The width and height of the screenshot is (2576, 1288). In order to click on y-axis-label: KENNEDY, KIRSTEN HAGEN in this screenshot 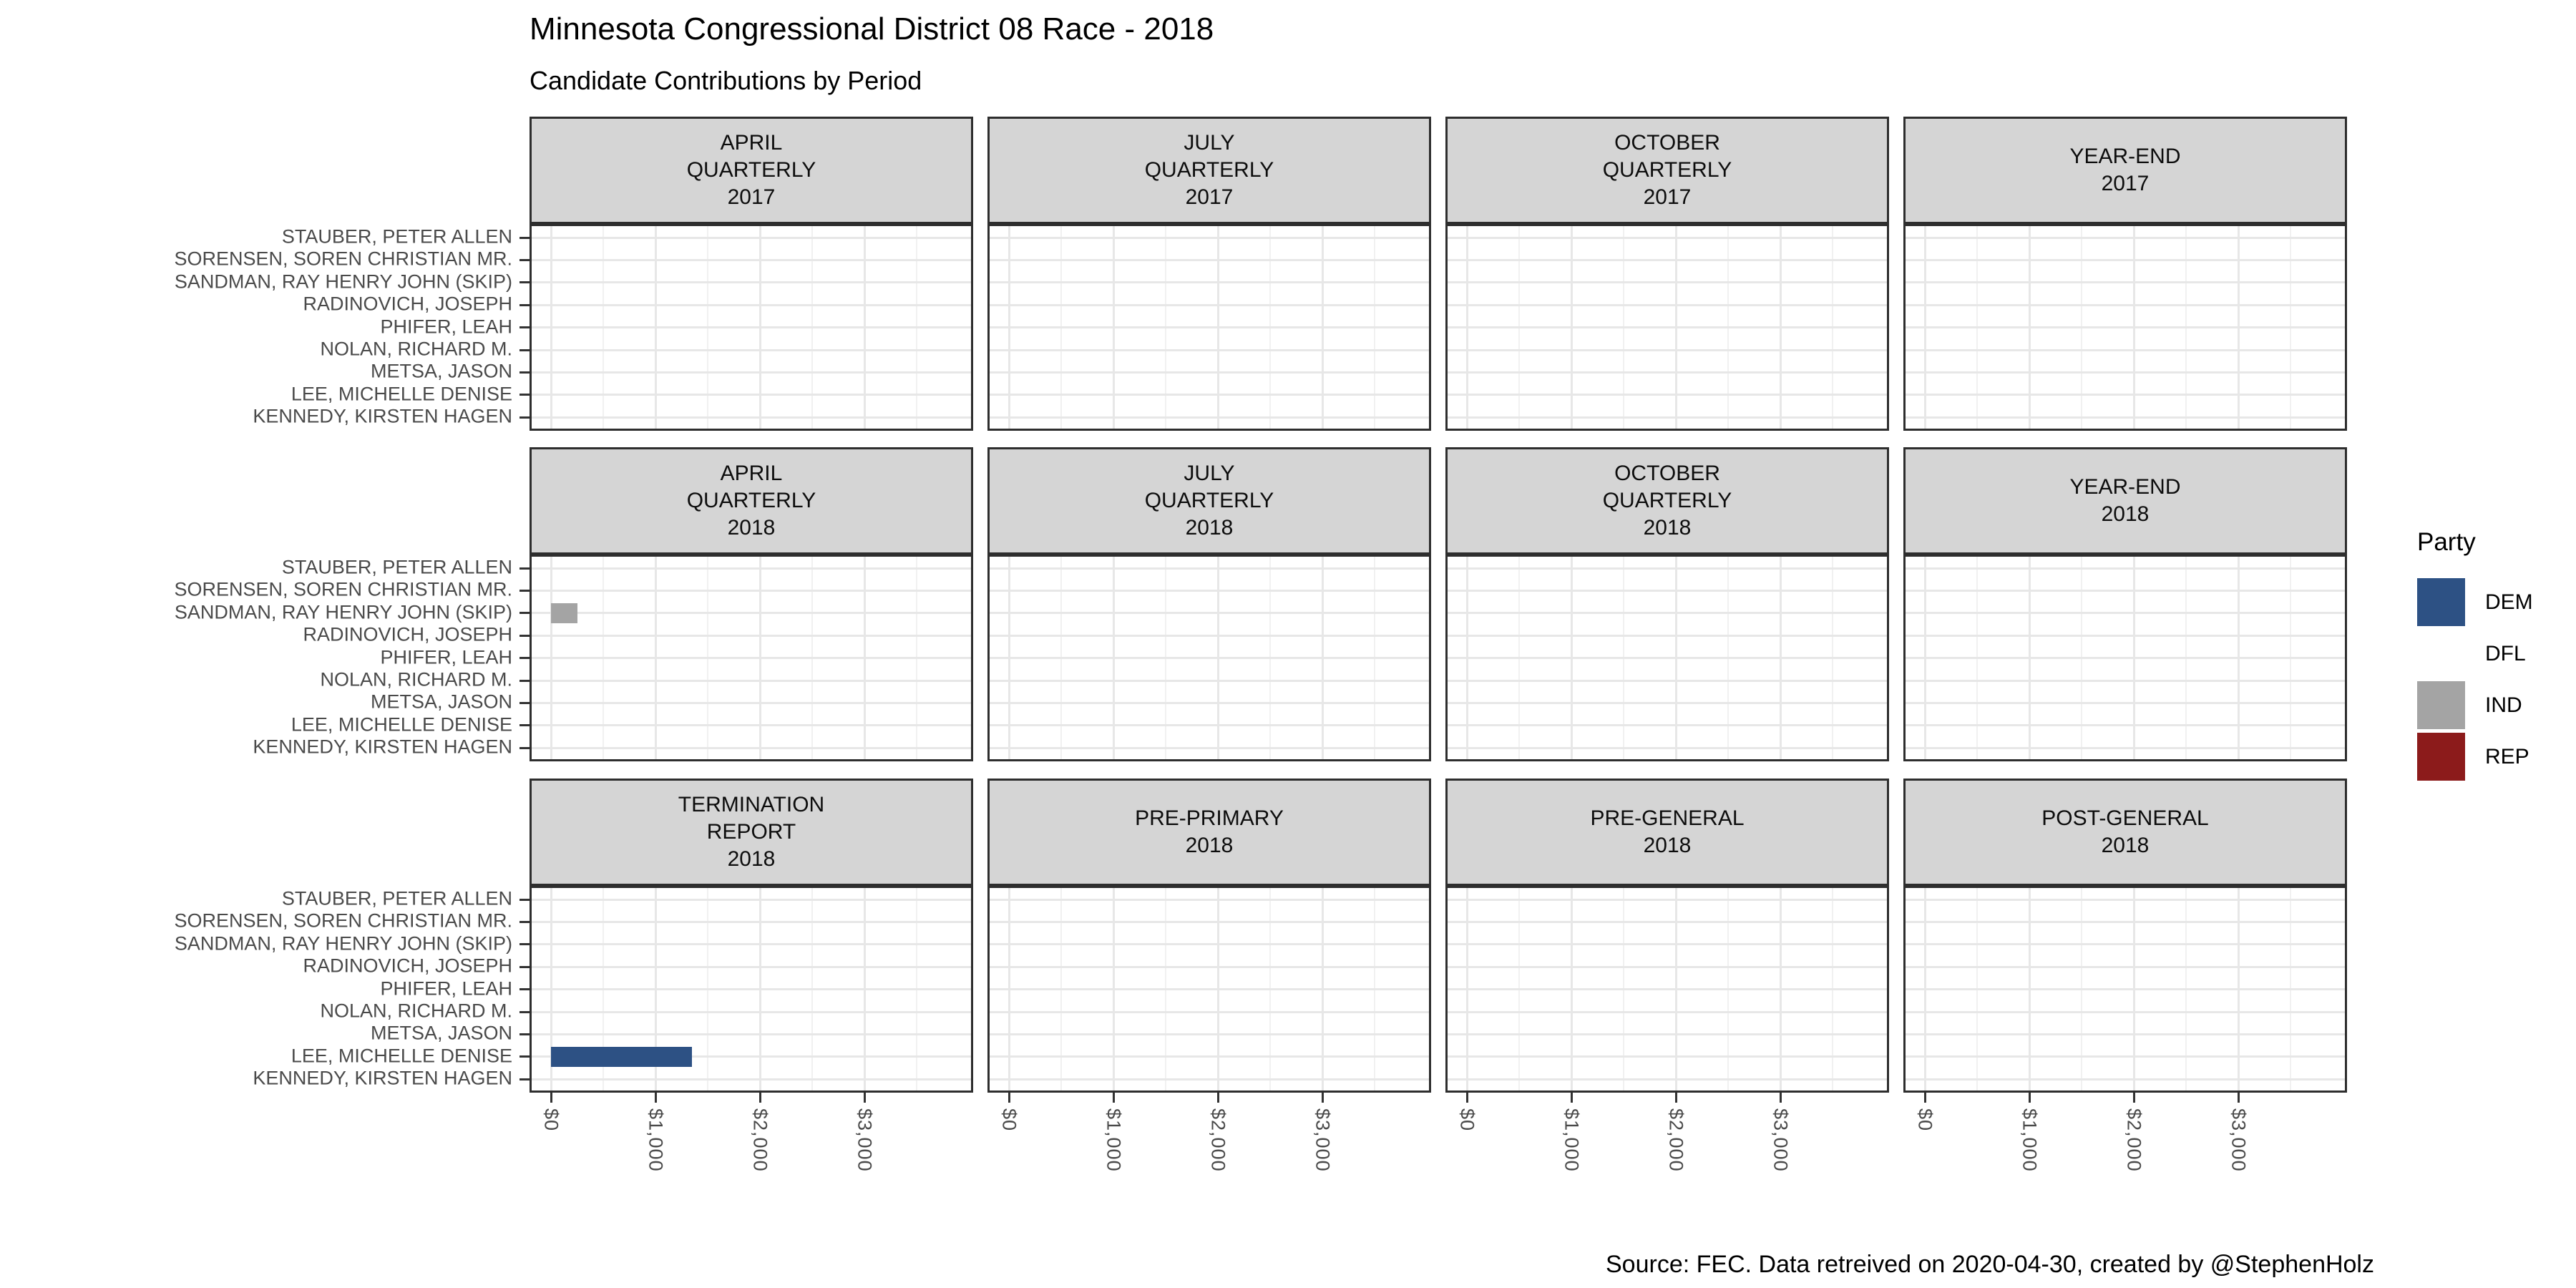, I will do `click(382, 416)`.